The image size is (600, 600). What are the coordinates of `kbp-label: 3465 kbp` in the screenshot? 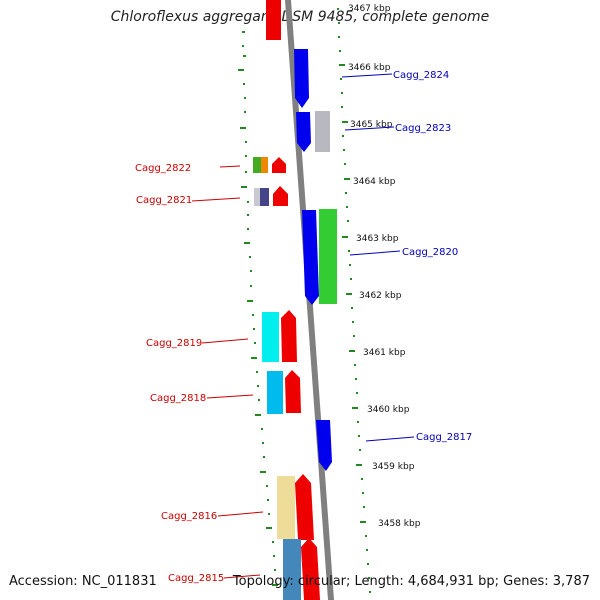 It's located at (371, 125).